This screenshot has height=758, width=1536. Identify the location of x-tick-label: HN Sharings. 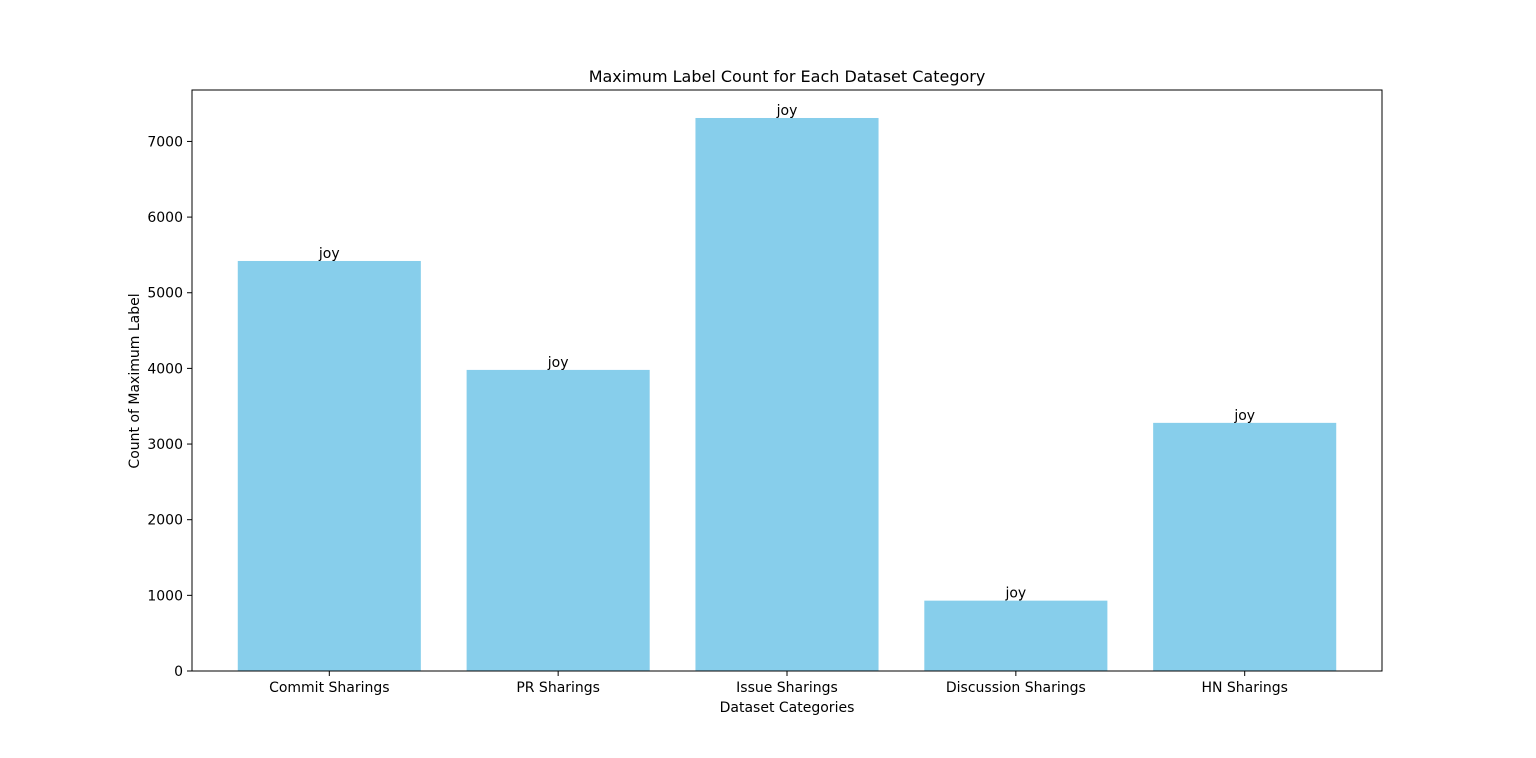
(1244, 688).